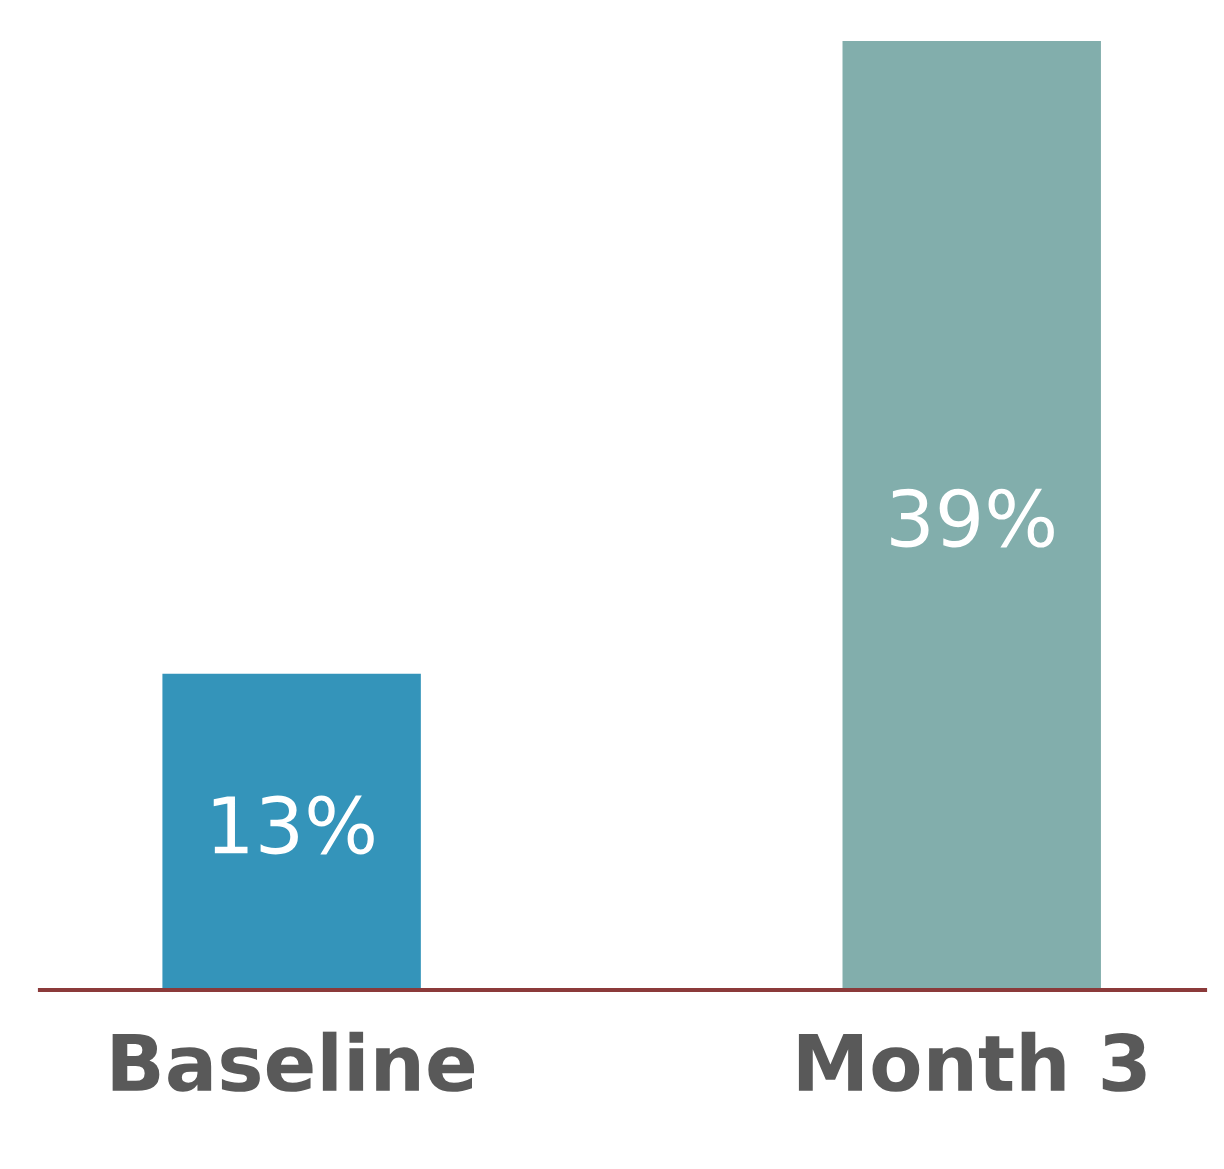 This screenshot has height=1169, width=1224. What do you see at coordinates (293, 1061) in the screenshot?
I see `x-tick-label: Baseline` at bounding box center [293, 1061].